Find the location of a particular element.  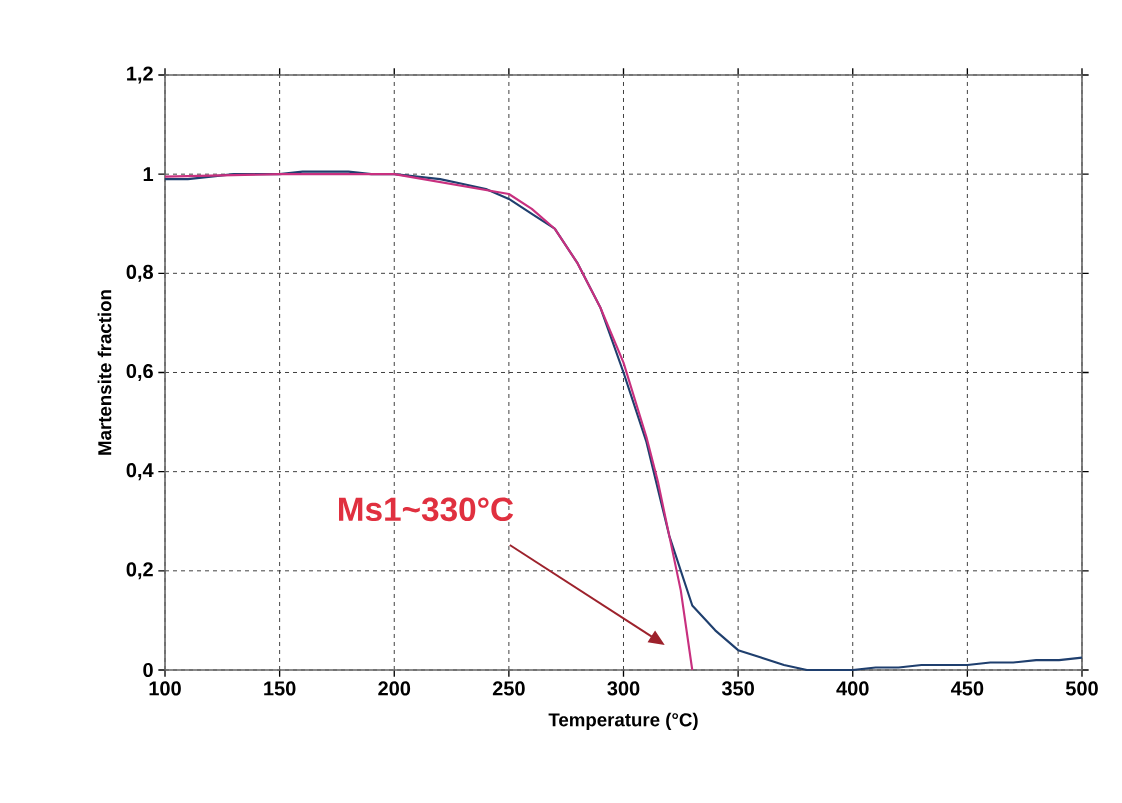

x-tick-label: 250 is located at coordinates (508, 688).